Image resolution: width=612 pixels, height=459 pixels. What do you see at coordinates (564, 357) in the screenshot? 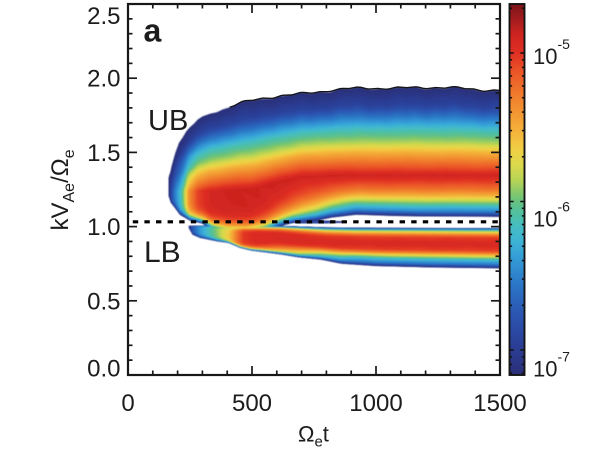
I see `svg-text: -7` at bounding box center [564, 357].